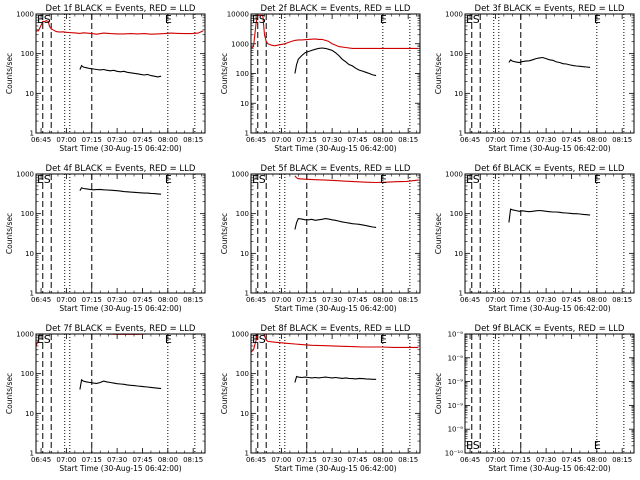  Describe the element at coordinates (121, 329) in the screenshot. I see `panel-title: Det 7f BLACK = Events, RED = LLD` at that location.